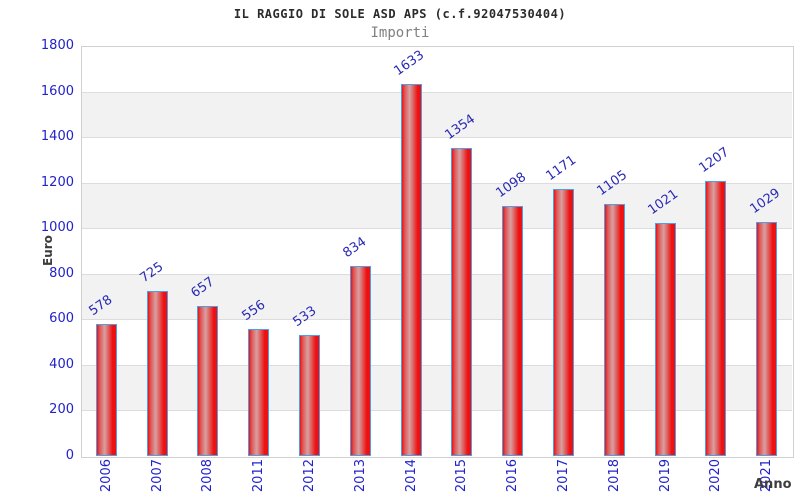 This screenshot has width=800, height=500. I want to click on x-tick-label: 2020, so click(716, 479).